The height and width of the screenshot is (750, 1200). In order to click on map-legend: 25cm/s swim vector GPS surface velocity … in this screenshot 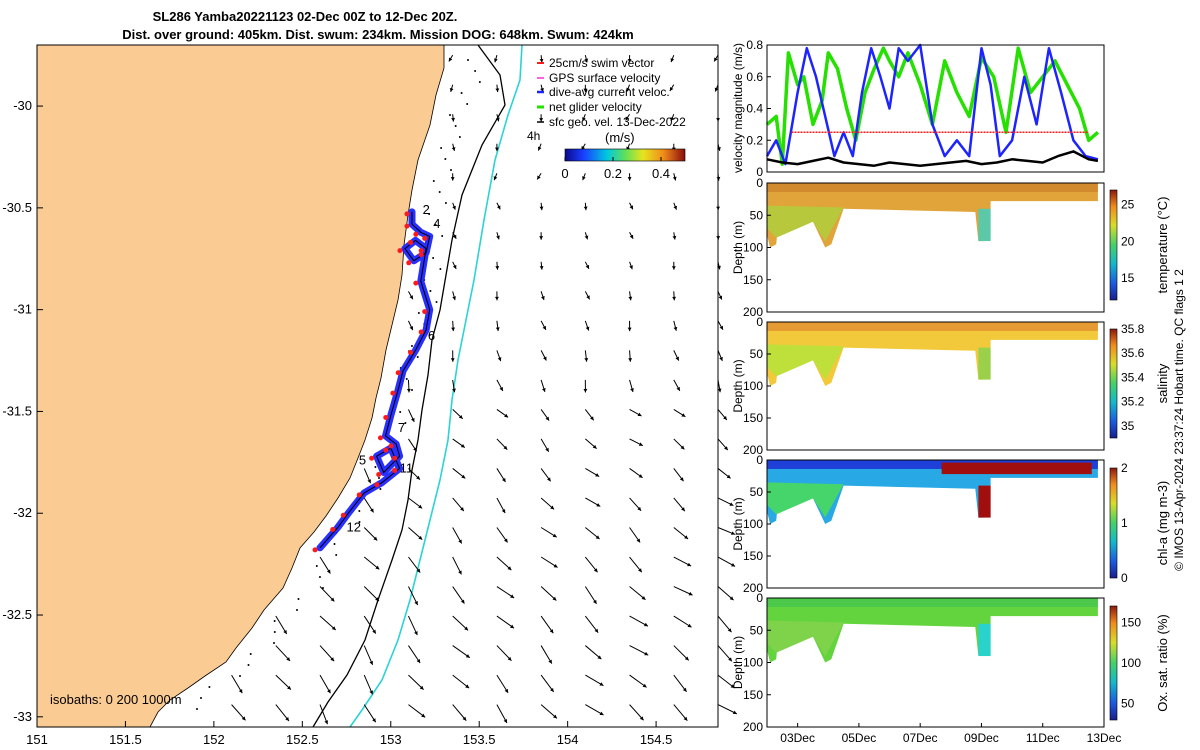, I will do `click(611, 92)`.